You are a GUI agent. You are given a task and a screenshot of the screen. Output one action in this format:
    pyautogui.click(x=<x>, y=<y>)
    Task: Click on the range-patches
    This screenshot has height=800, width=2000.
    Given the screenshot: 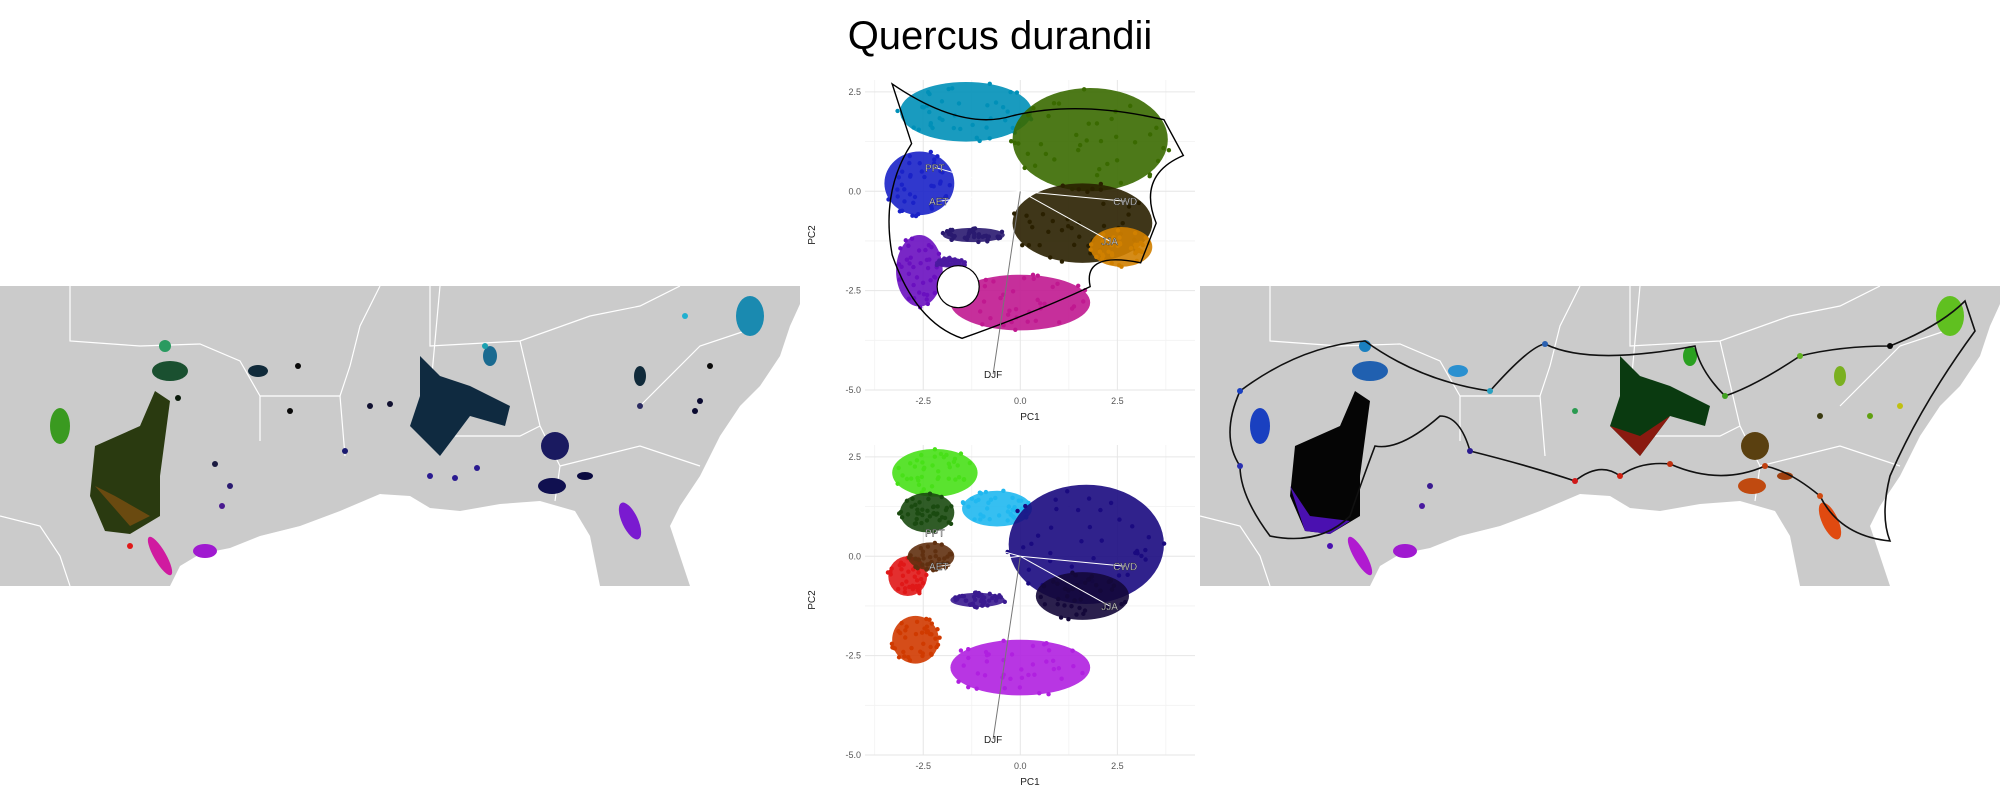 What is the action you would take?
    pyautogui.click(x=1607, y=436)
    